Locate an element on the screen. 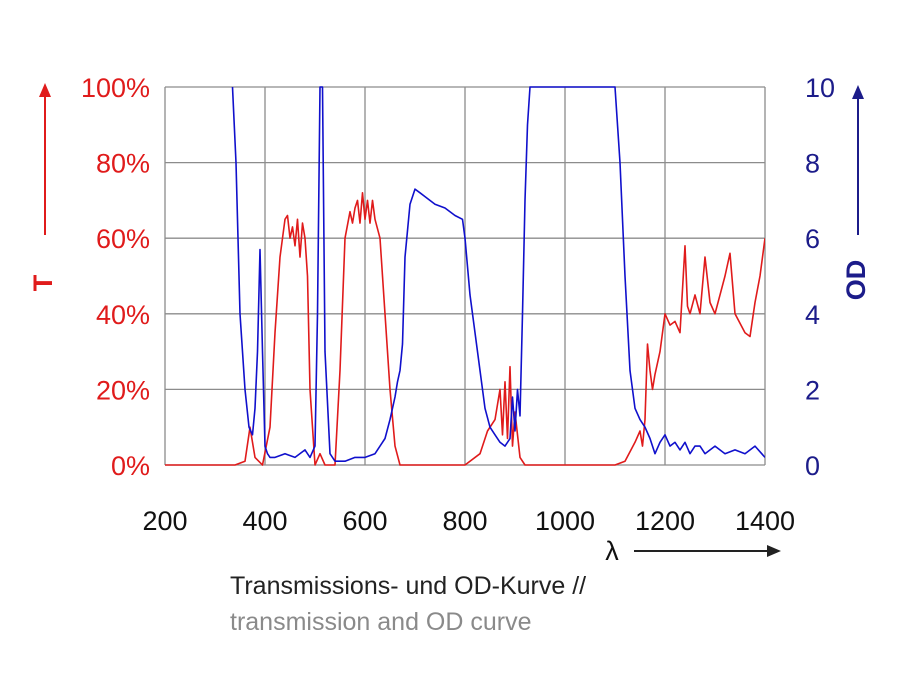 The height and width of the screenshot is (700, 900). x-tick-label: 400 is located at coordinates (264, 521).